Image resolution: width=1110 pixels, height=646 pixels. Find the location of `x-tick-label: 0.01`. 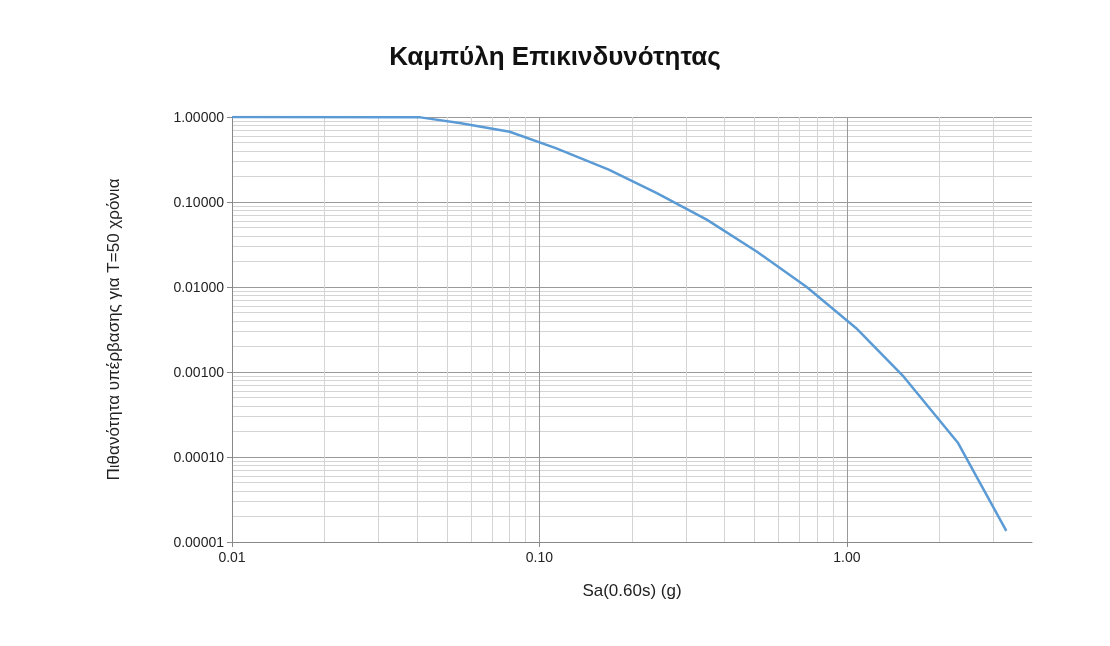

x-tick-label: 0.01 is located at coordinates (232, 557).